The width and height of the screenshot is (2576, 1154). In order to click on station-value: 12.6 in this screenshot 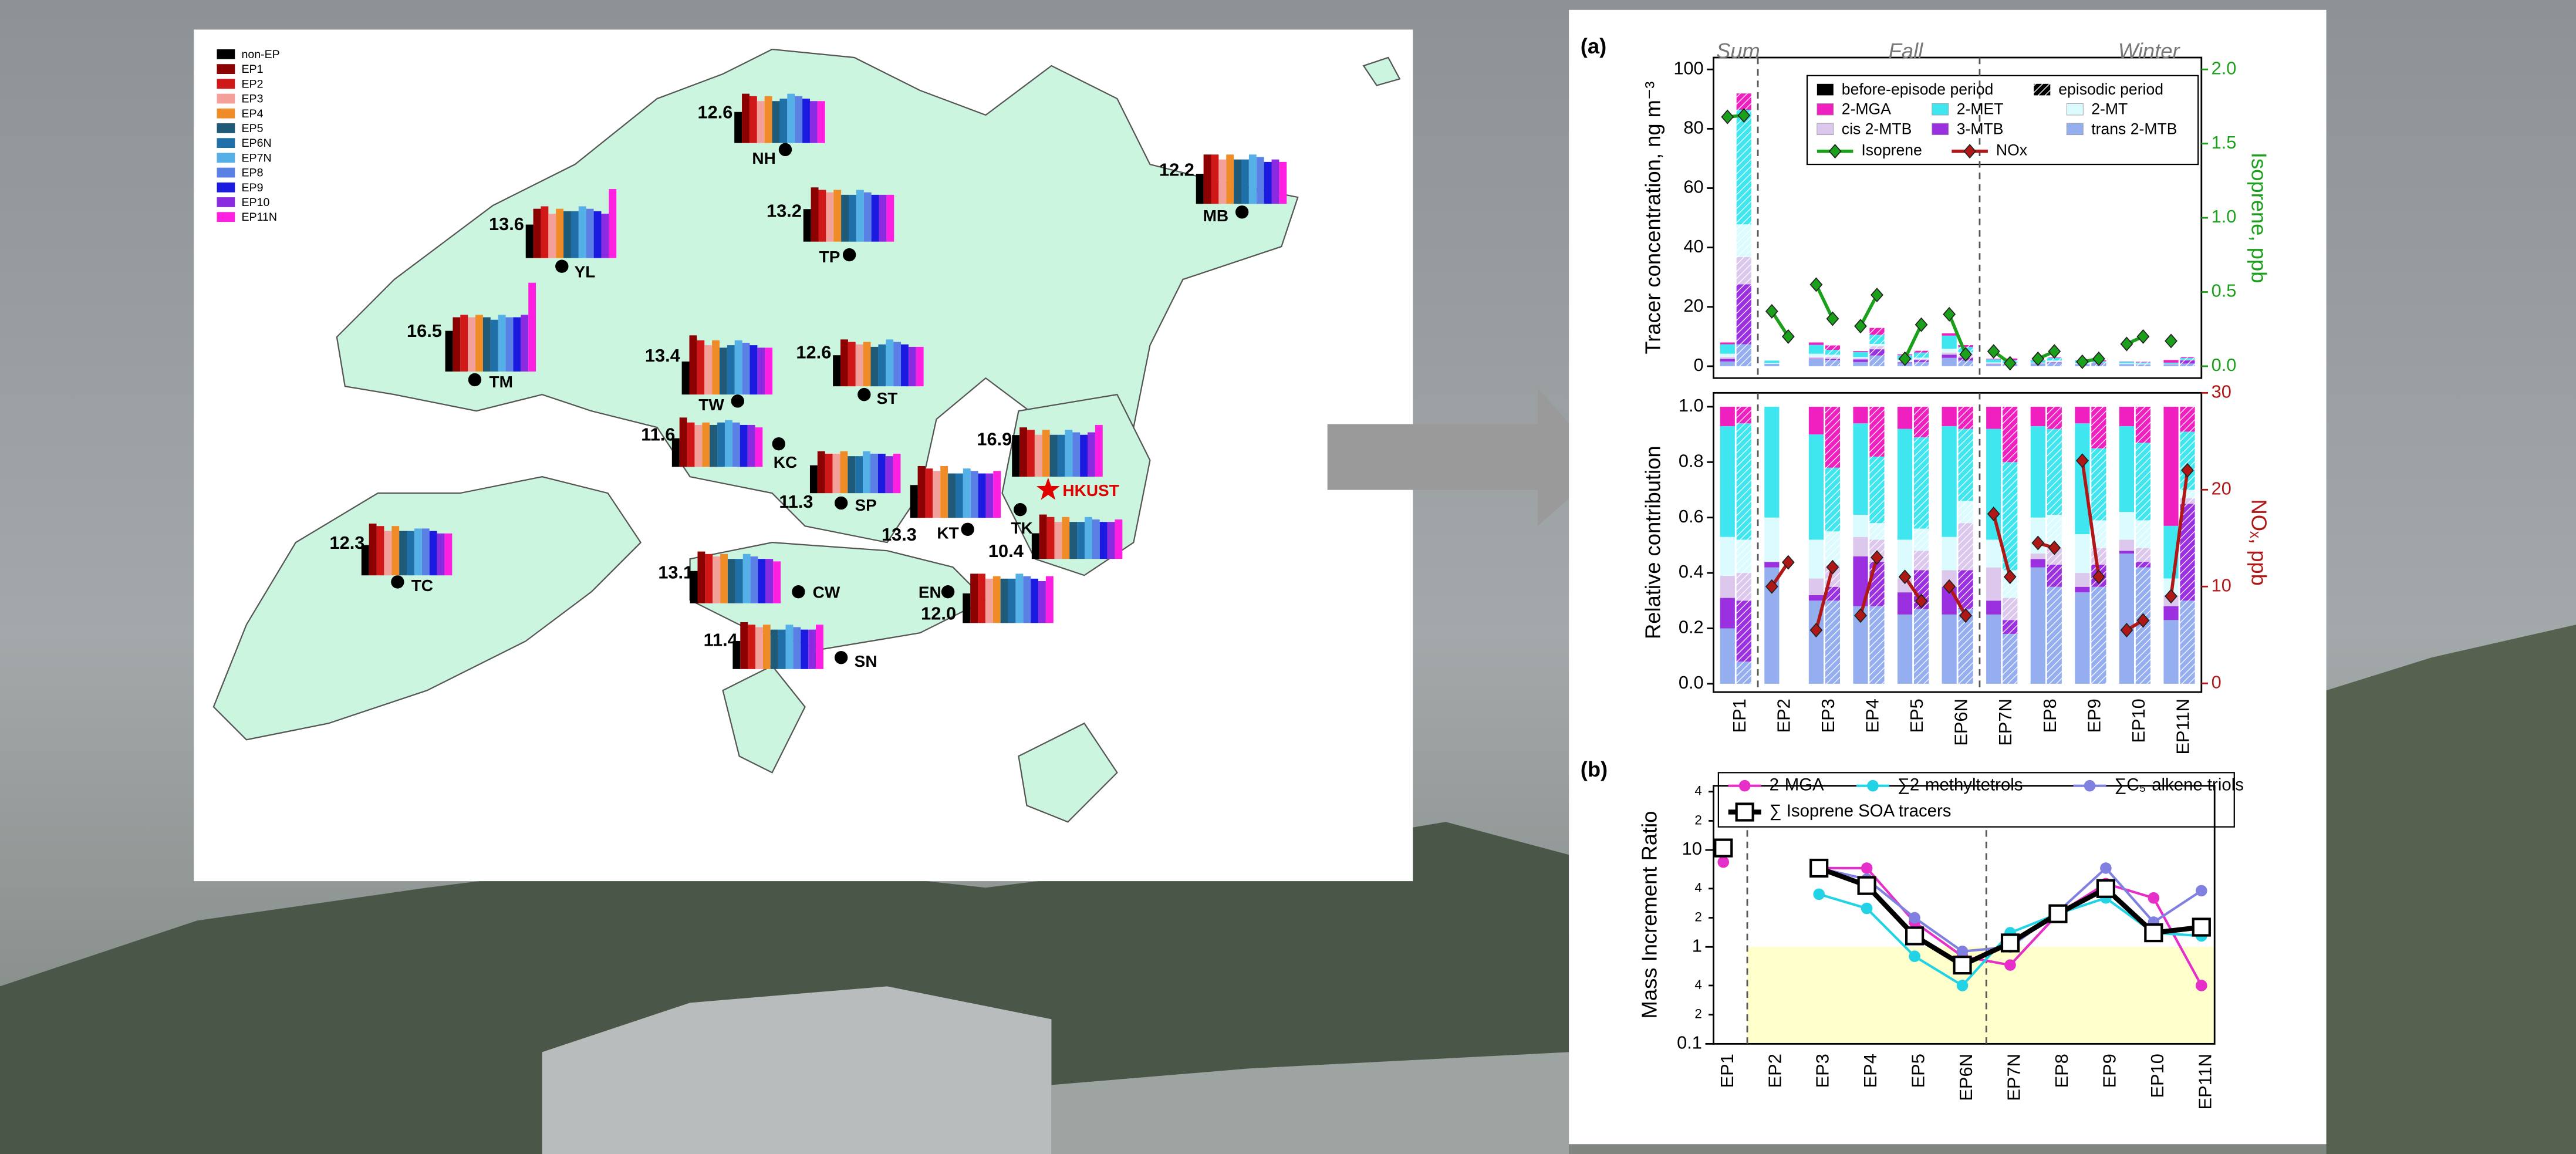, I will do `click(714, 112)`.